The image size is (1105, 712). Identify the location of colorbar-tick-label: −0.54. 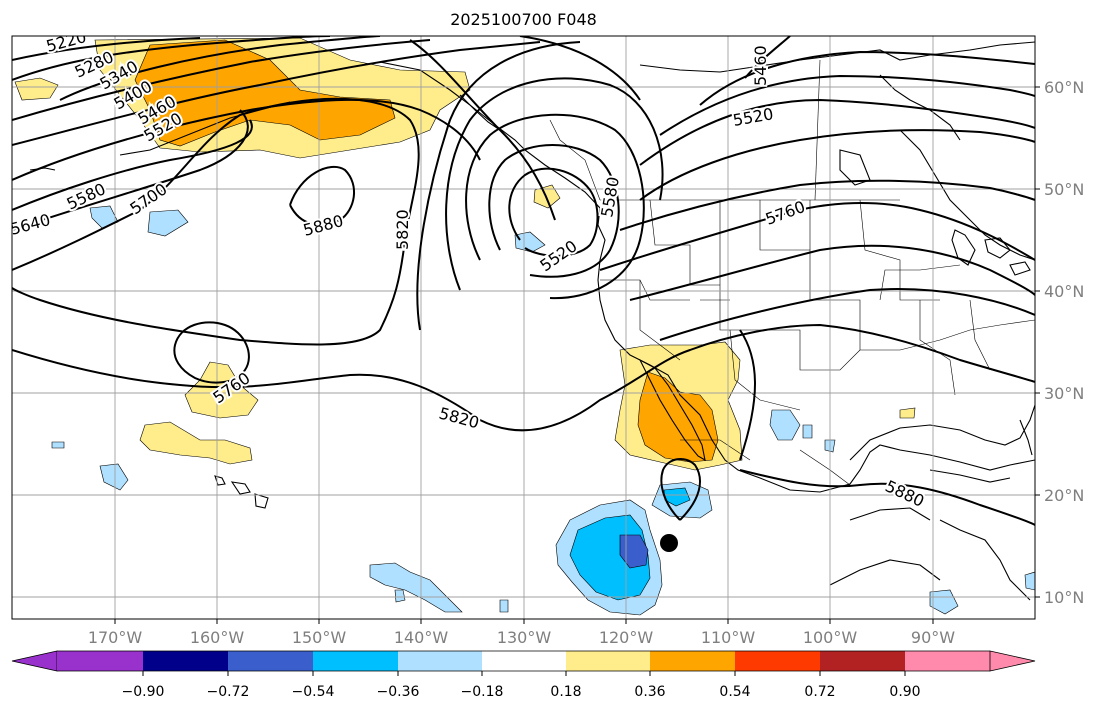
(313, 692).